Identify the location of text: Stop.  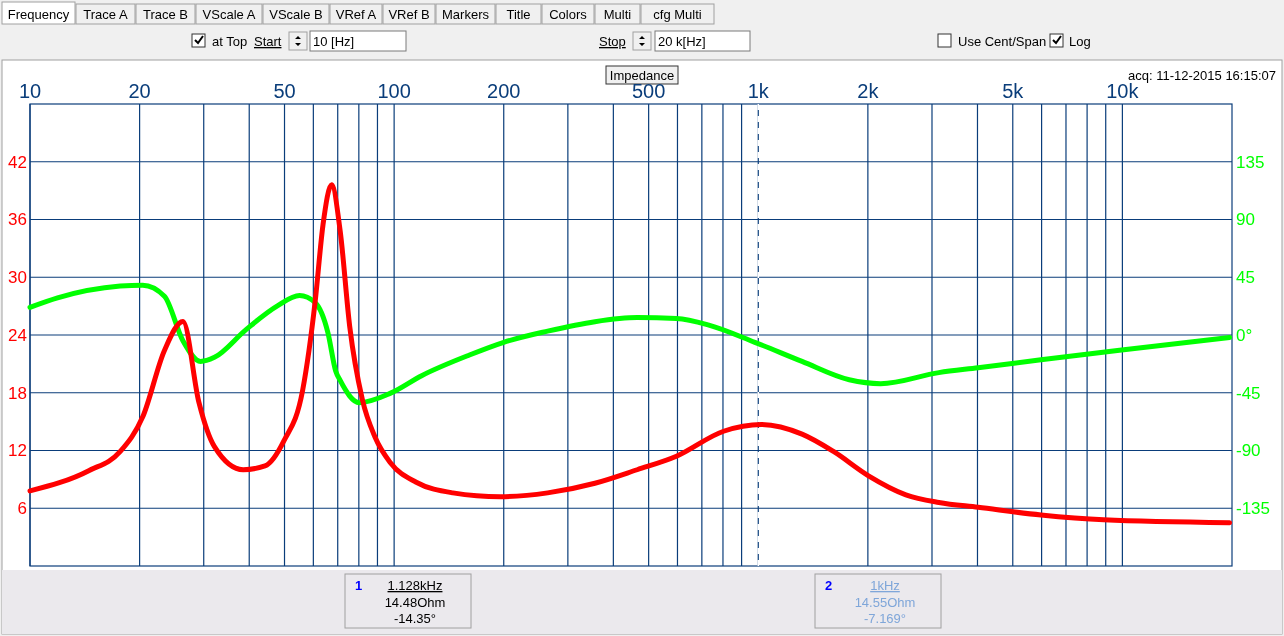
(612, 41).